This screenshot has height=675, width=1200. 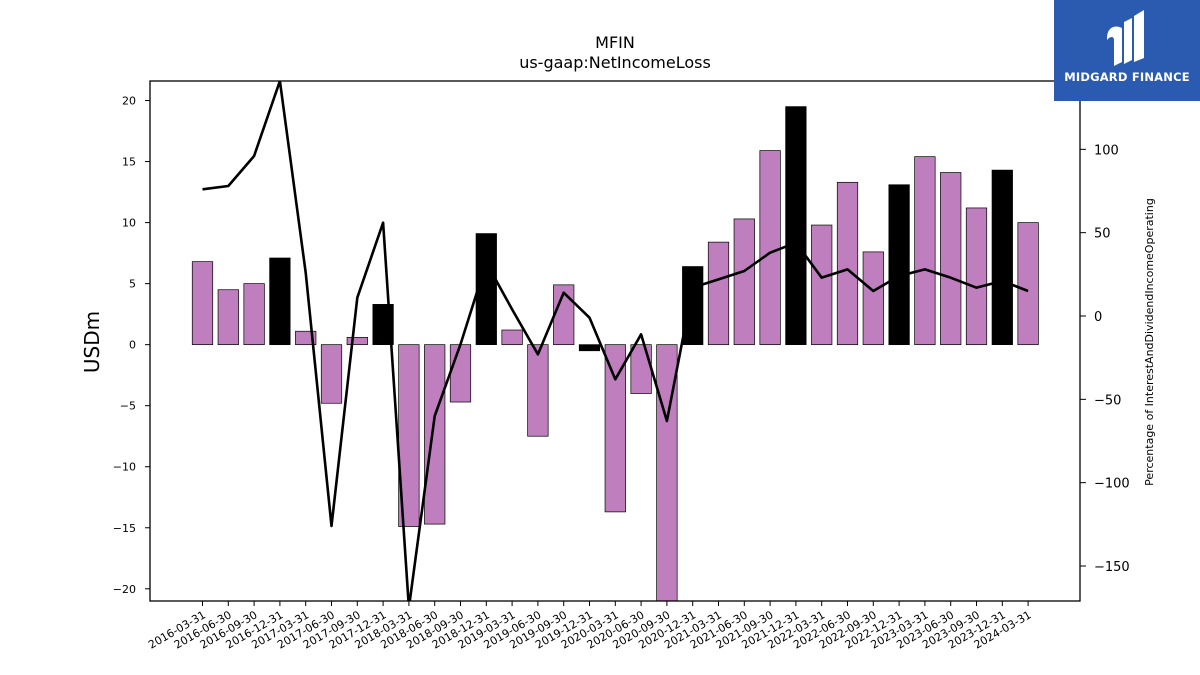 What do you see at coordinates (132, 284) in the screenshot?
I see `y-tick-label: 5` at bounding box center [132, 284].